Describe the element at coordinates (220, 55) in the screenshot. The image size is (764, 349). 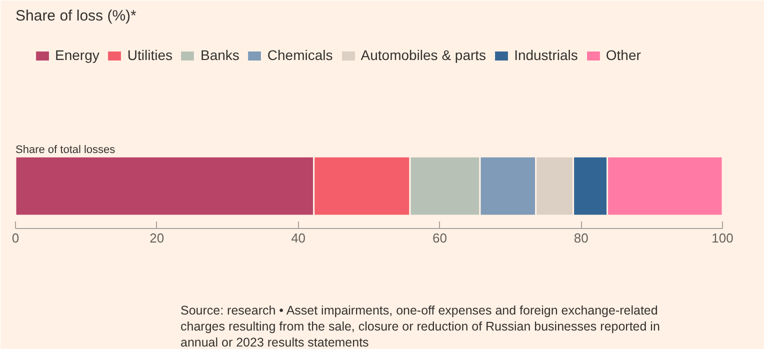
I see `legend-label: Banks` at that location.